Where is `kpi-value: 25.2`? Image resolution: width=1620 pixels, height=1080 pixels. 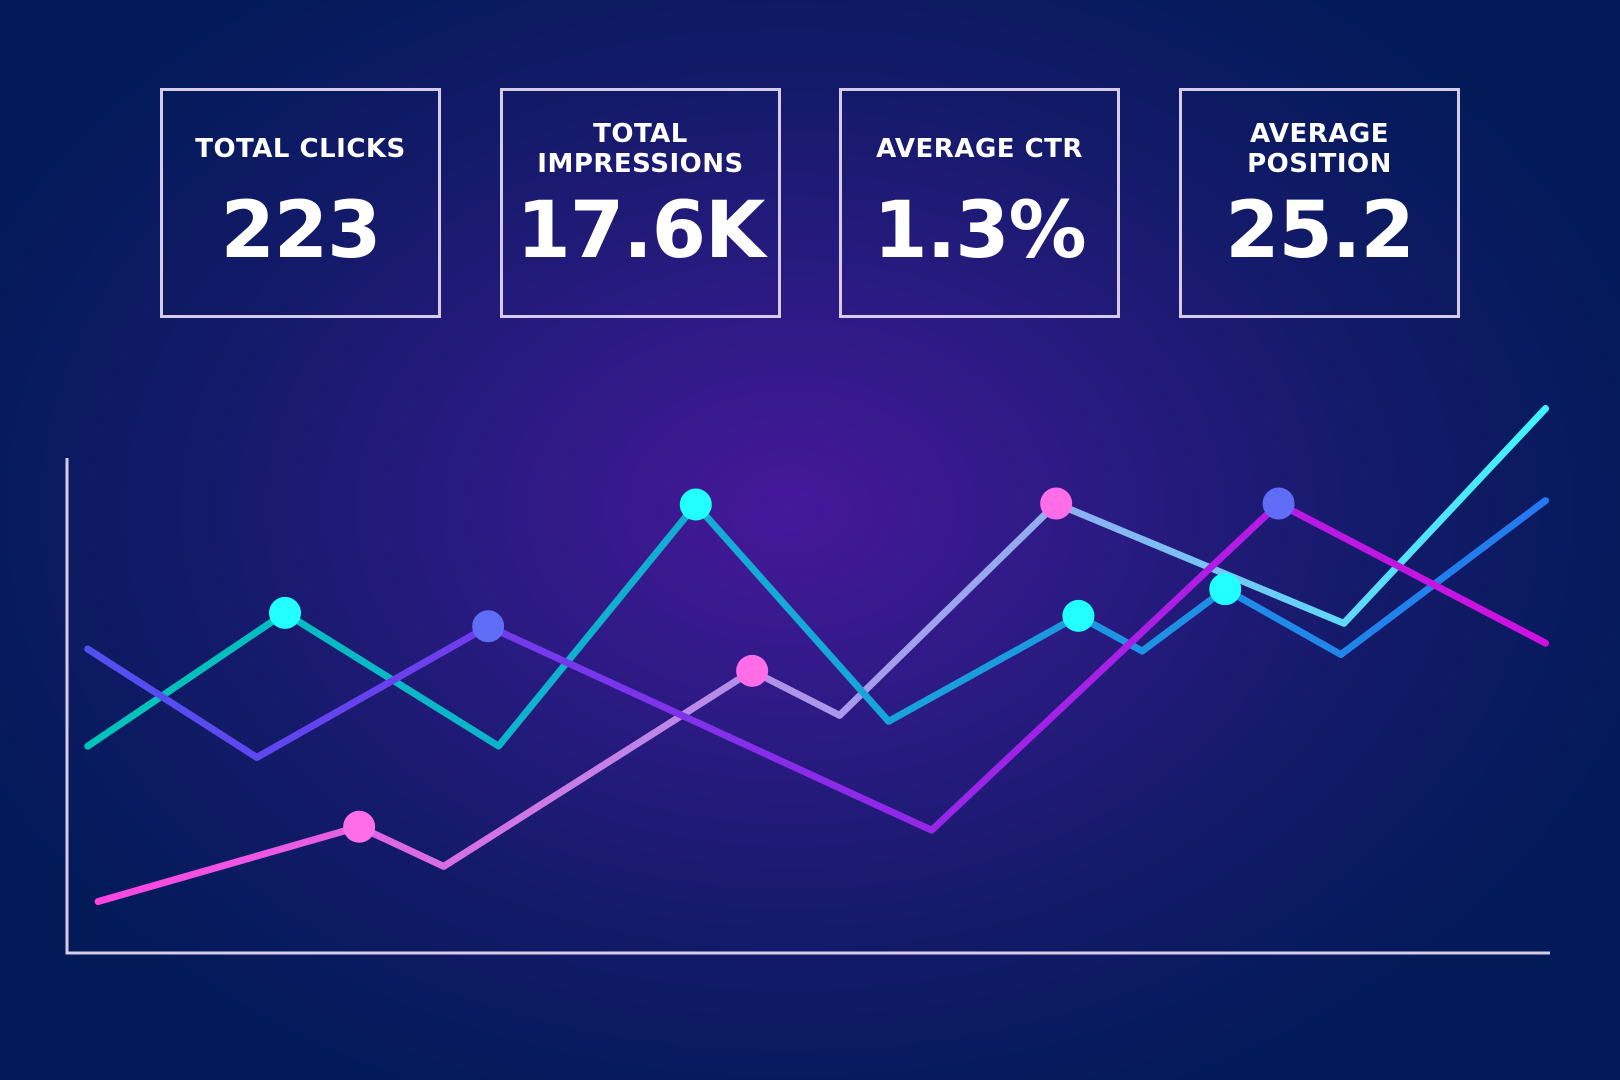
kpi-value: 25.2 is located at coordinates (1319, 231).